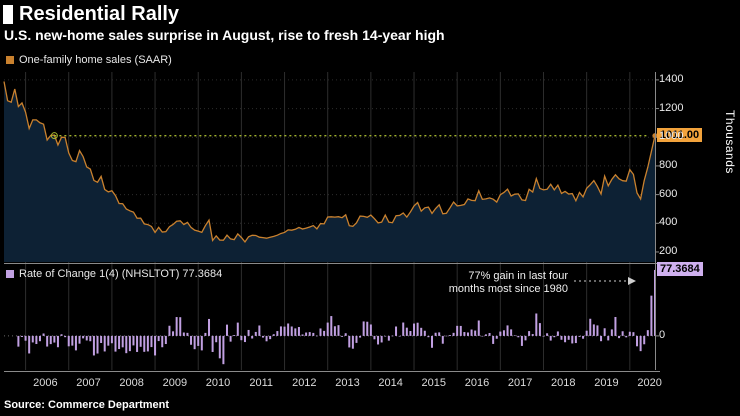  Describe the element at coordinates (10, 274) in the screenshot. I see `roc-legend-swatch` at that location.